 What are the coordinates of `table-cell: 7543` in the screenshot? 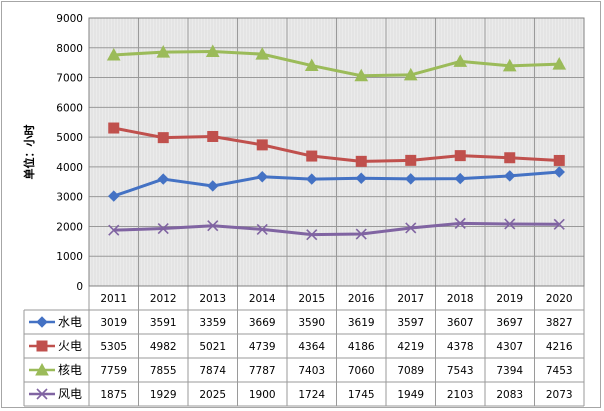 It's located at (460, 371).